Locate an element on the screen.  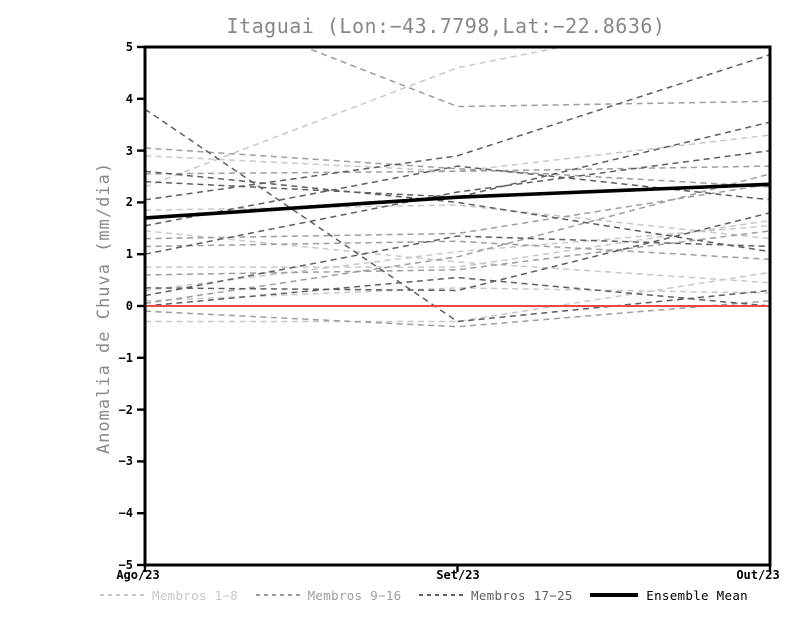
legend-item: Membros 9−16 is located at coordinates (328, 595).